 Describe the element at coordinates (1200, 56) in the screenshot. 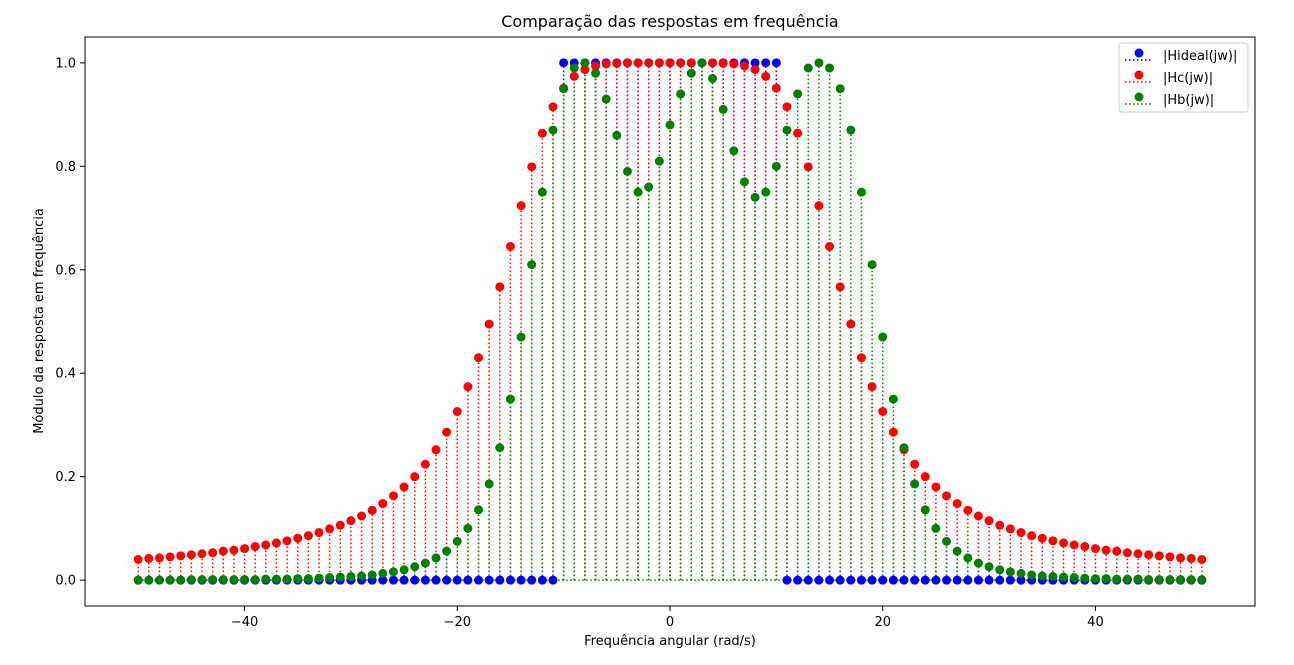

I see `legend-label: |Hideal(jw)|` at that location.